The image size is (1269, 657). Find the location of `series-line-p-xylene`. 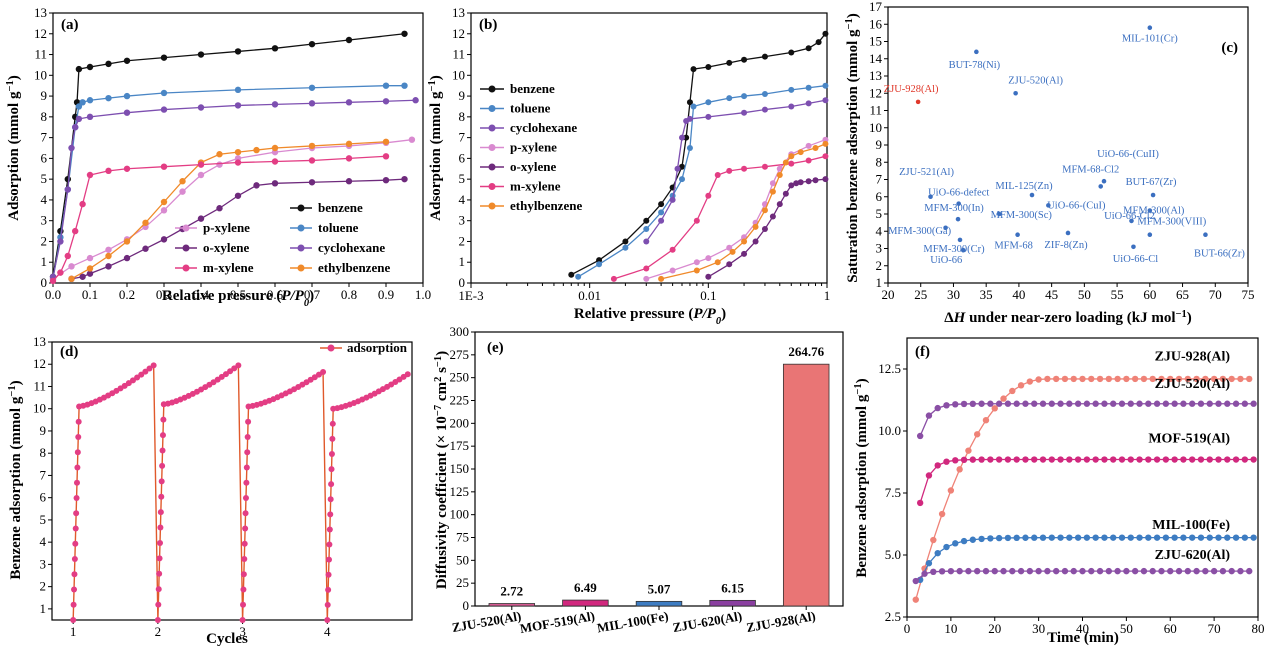

series-line-p-xylene is located at coordinates (232, 209).